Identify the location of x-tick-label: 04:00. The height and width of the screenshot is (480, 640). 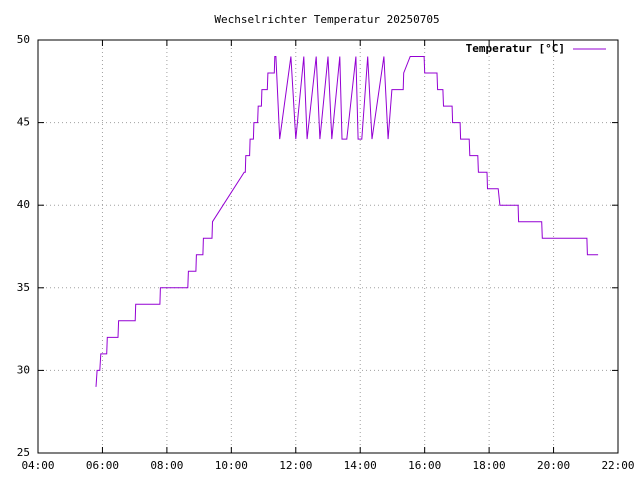
(37, 465).